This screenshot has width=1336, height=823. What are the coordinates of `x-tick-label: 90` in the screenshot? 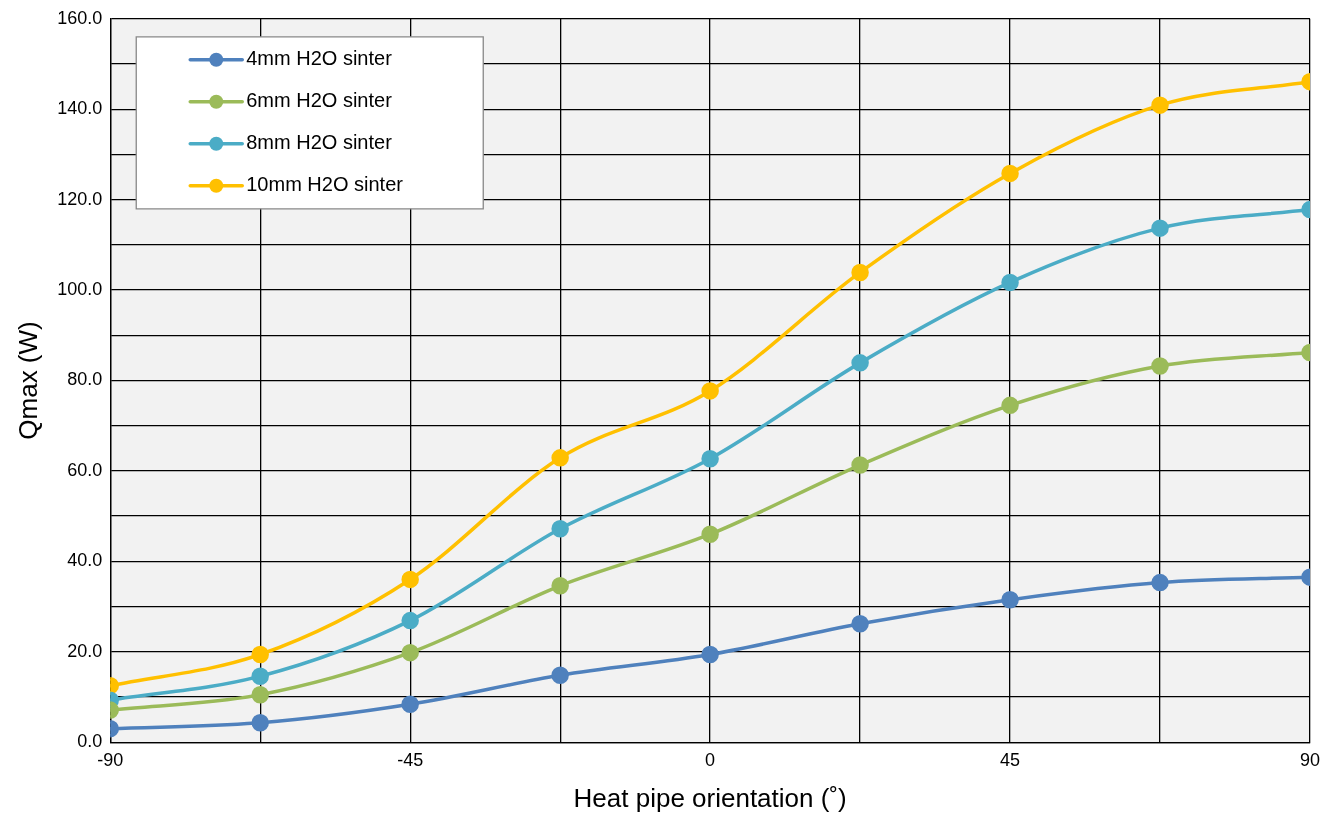 It's located at (1310, 759).